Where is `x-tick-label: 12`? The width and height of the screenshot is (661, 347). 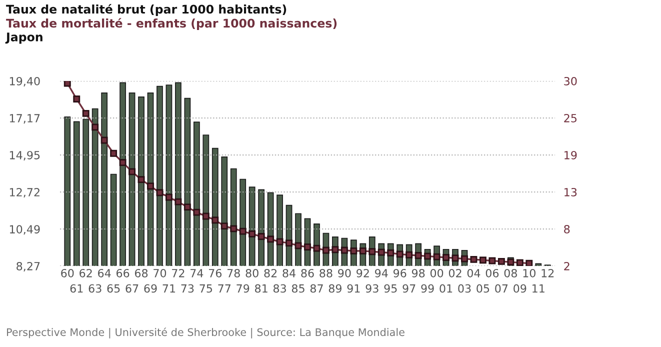 x-tick-label: 12 is located at coordinates (548, 273).